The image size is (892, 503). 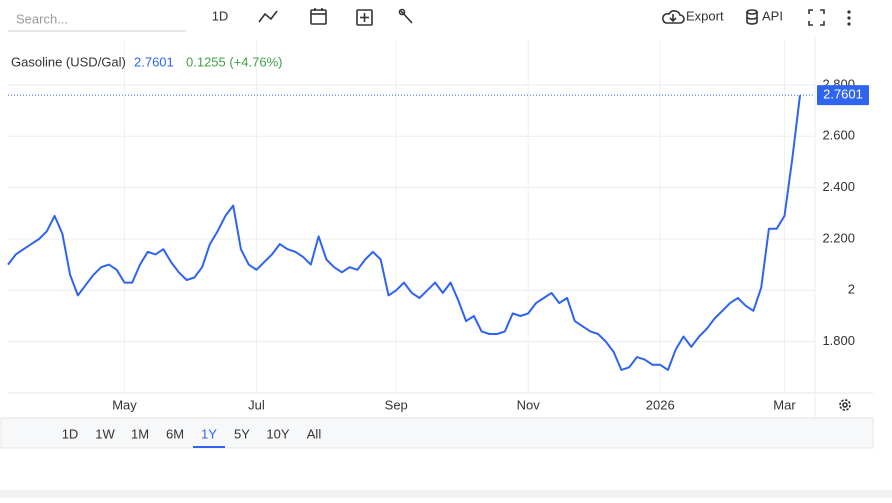 I want to click on interval-button: 1D, so click(x=220, y=15).